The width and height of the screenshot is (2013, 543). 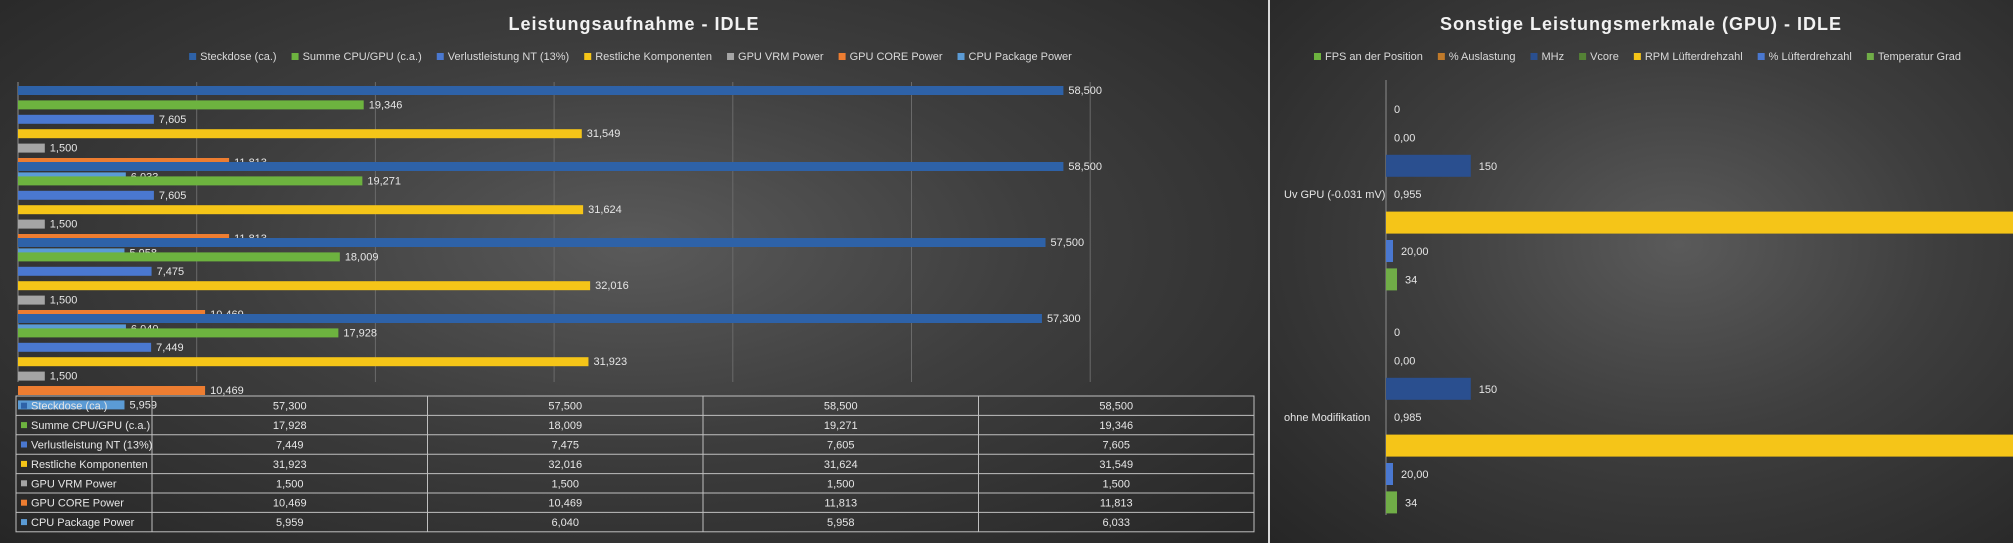 What do you see at coordinates (290, 465) in the screenshot?
I see `table-cell-3-0: 31,923` at bounding box center [290, 465].